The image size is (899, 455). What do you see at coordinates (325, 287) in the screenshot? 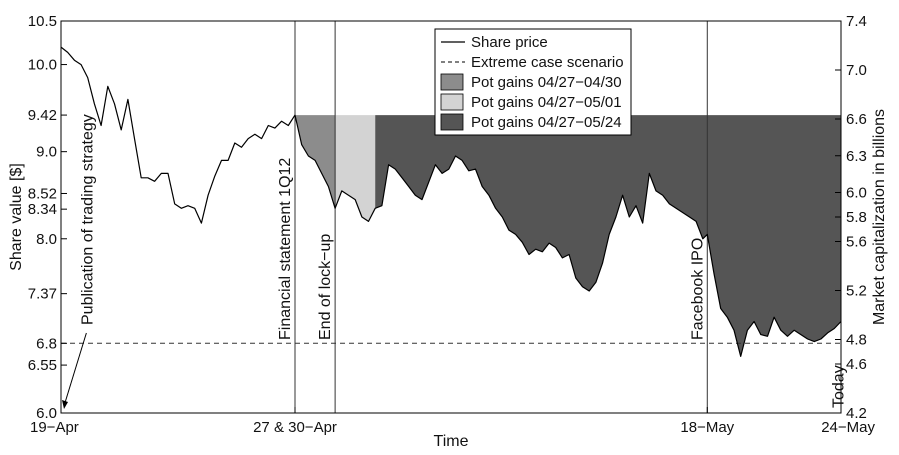
I see `event-label: End of lock−up` at bounding box center [325, 287].